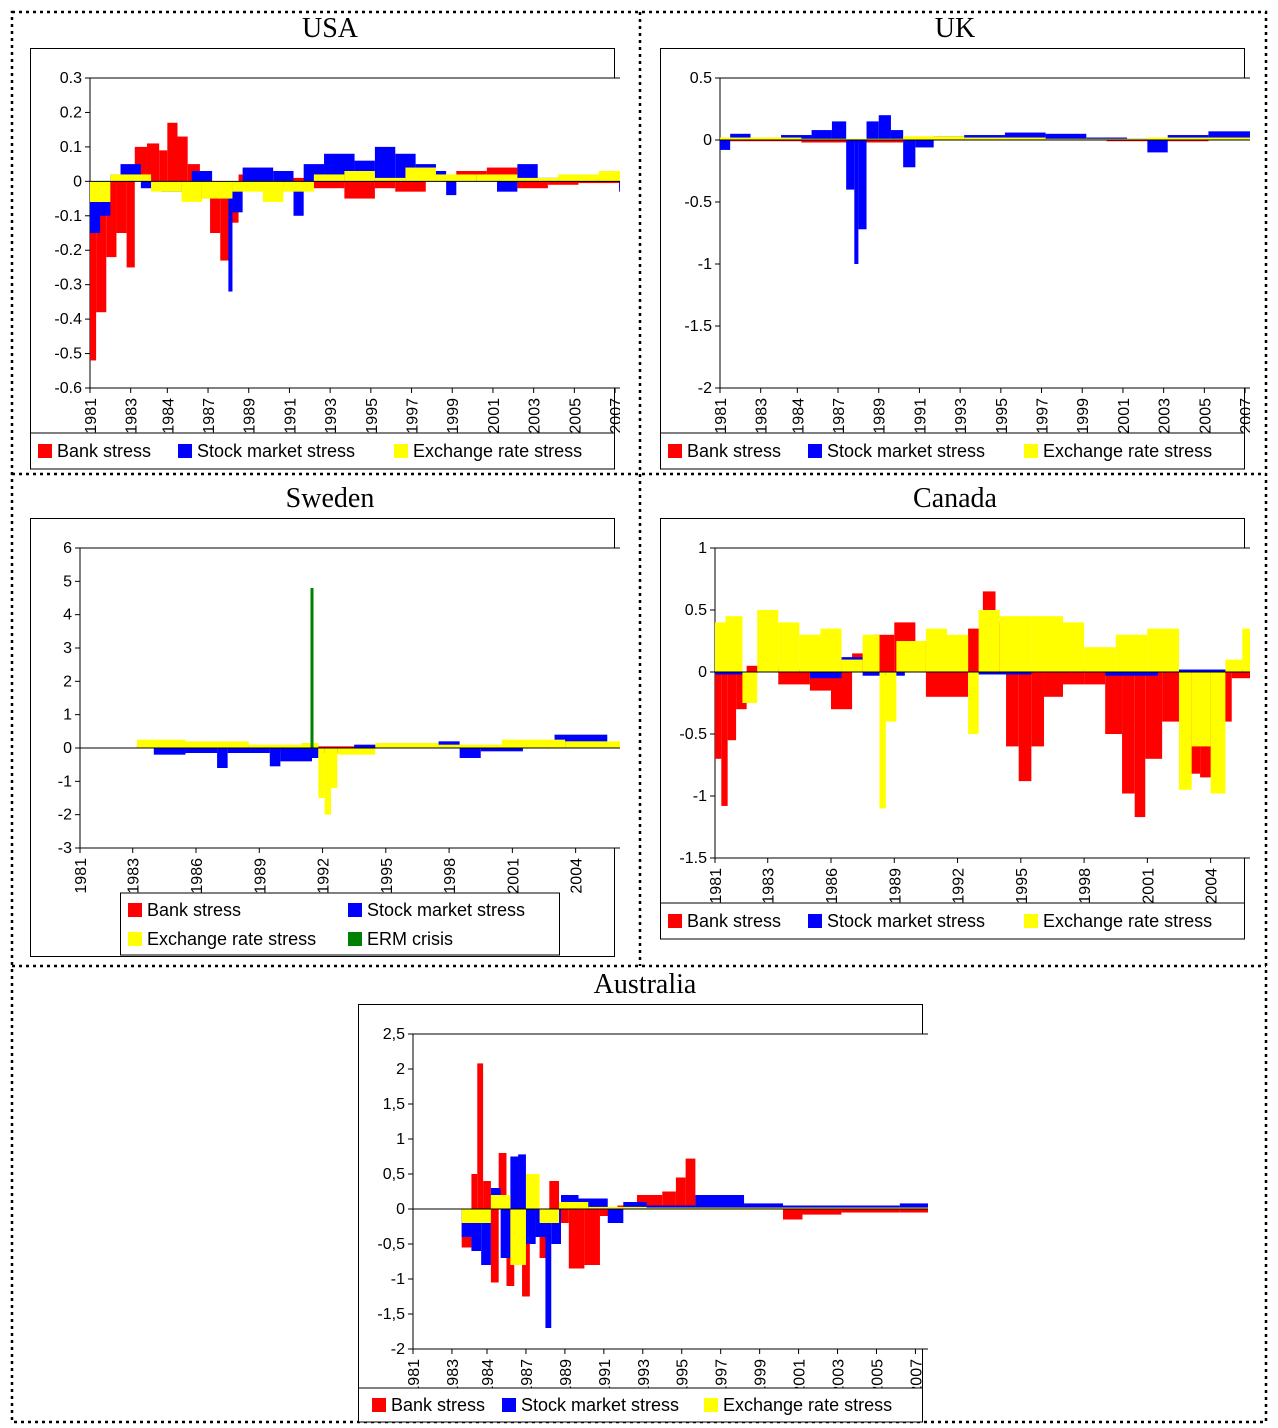 This screenshot has width=1278, height=1428. I want to click on legend-label: Stock market stress, so click(446, 910).